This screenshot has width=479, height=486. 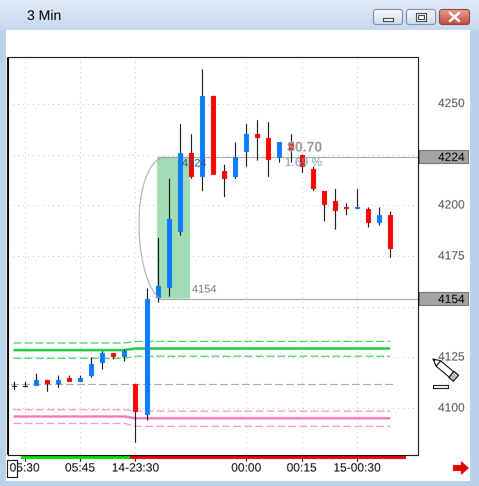 I want to click on y-tick-label: 4175, so click(x=452, y=255).